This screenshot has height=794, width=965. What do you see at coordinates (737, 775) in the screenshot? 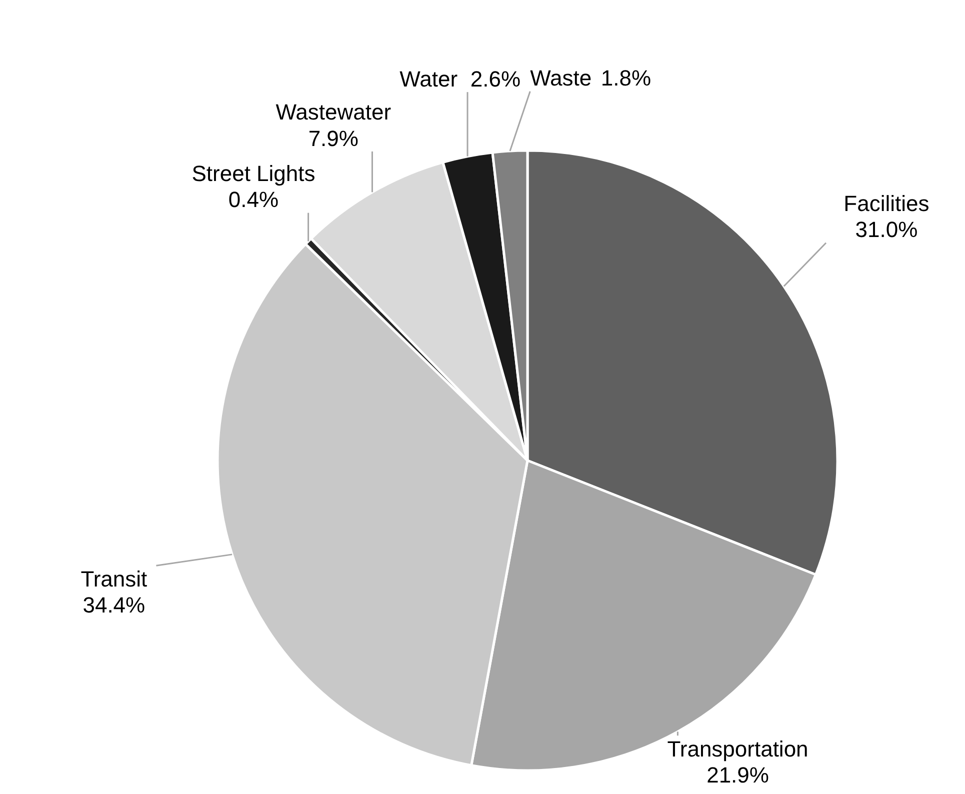
I see `data-label: 21.9%` at bounding box center [737, 775].